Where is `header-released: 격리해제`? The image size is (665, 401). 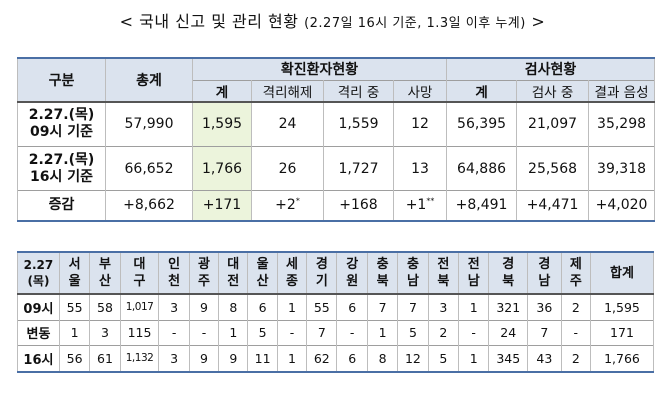
header-released: 격리해제 is located at coordinates (287, 90).